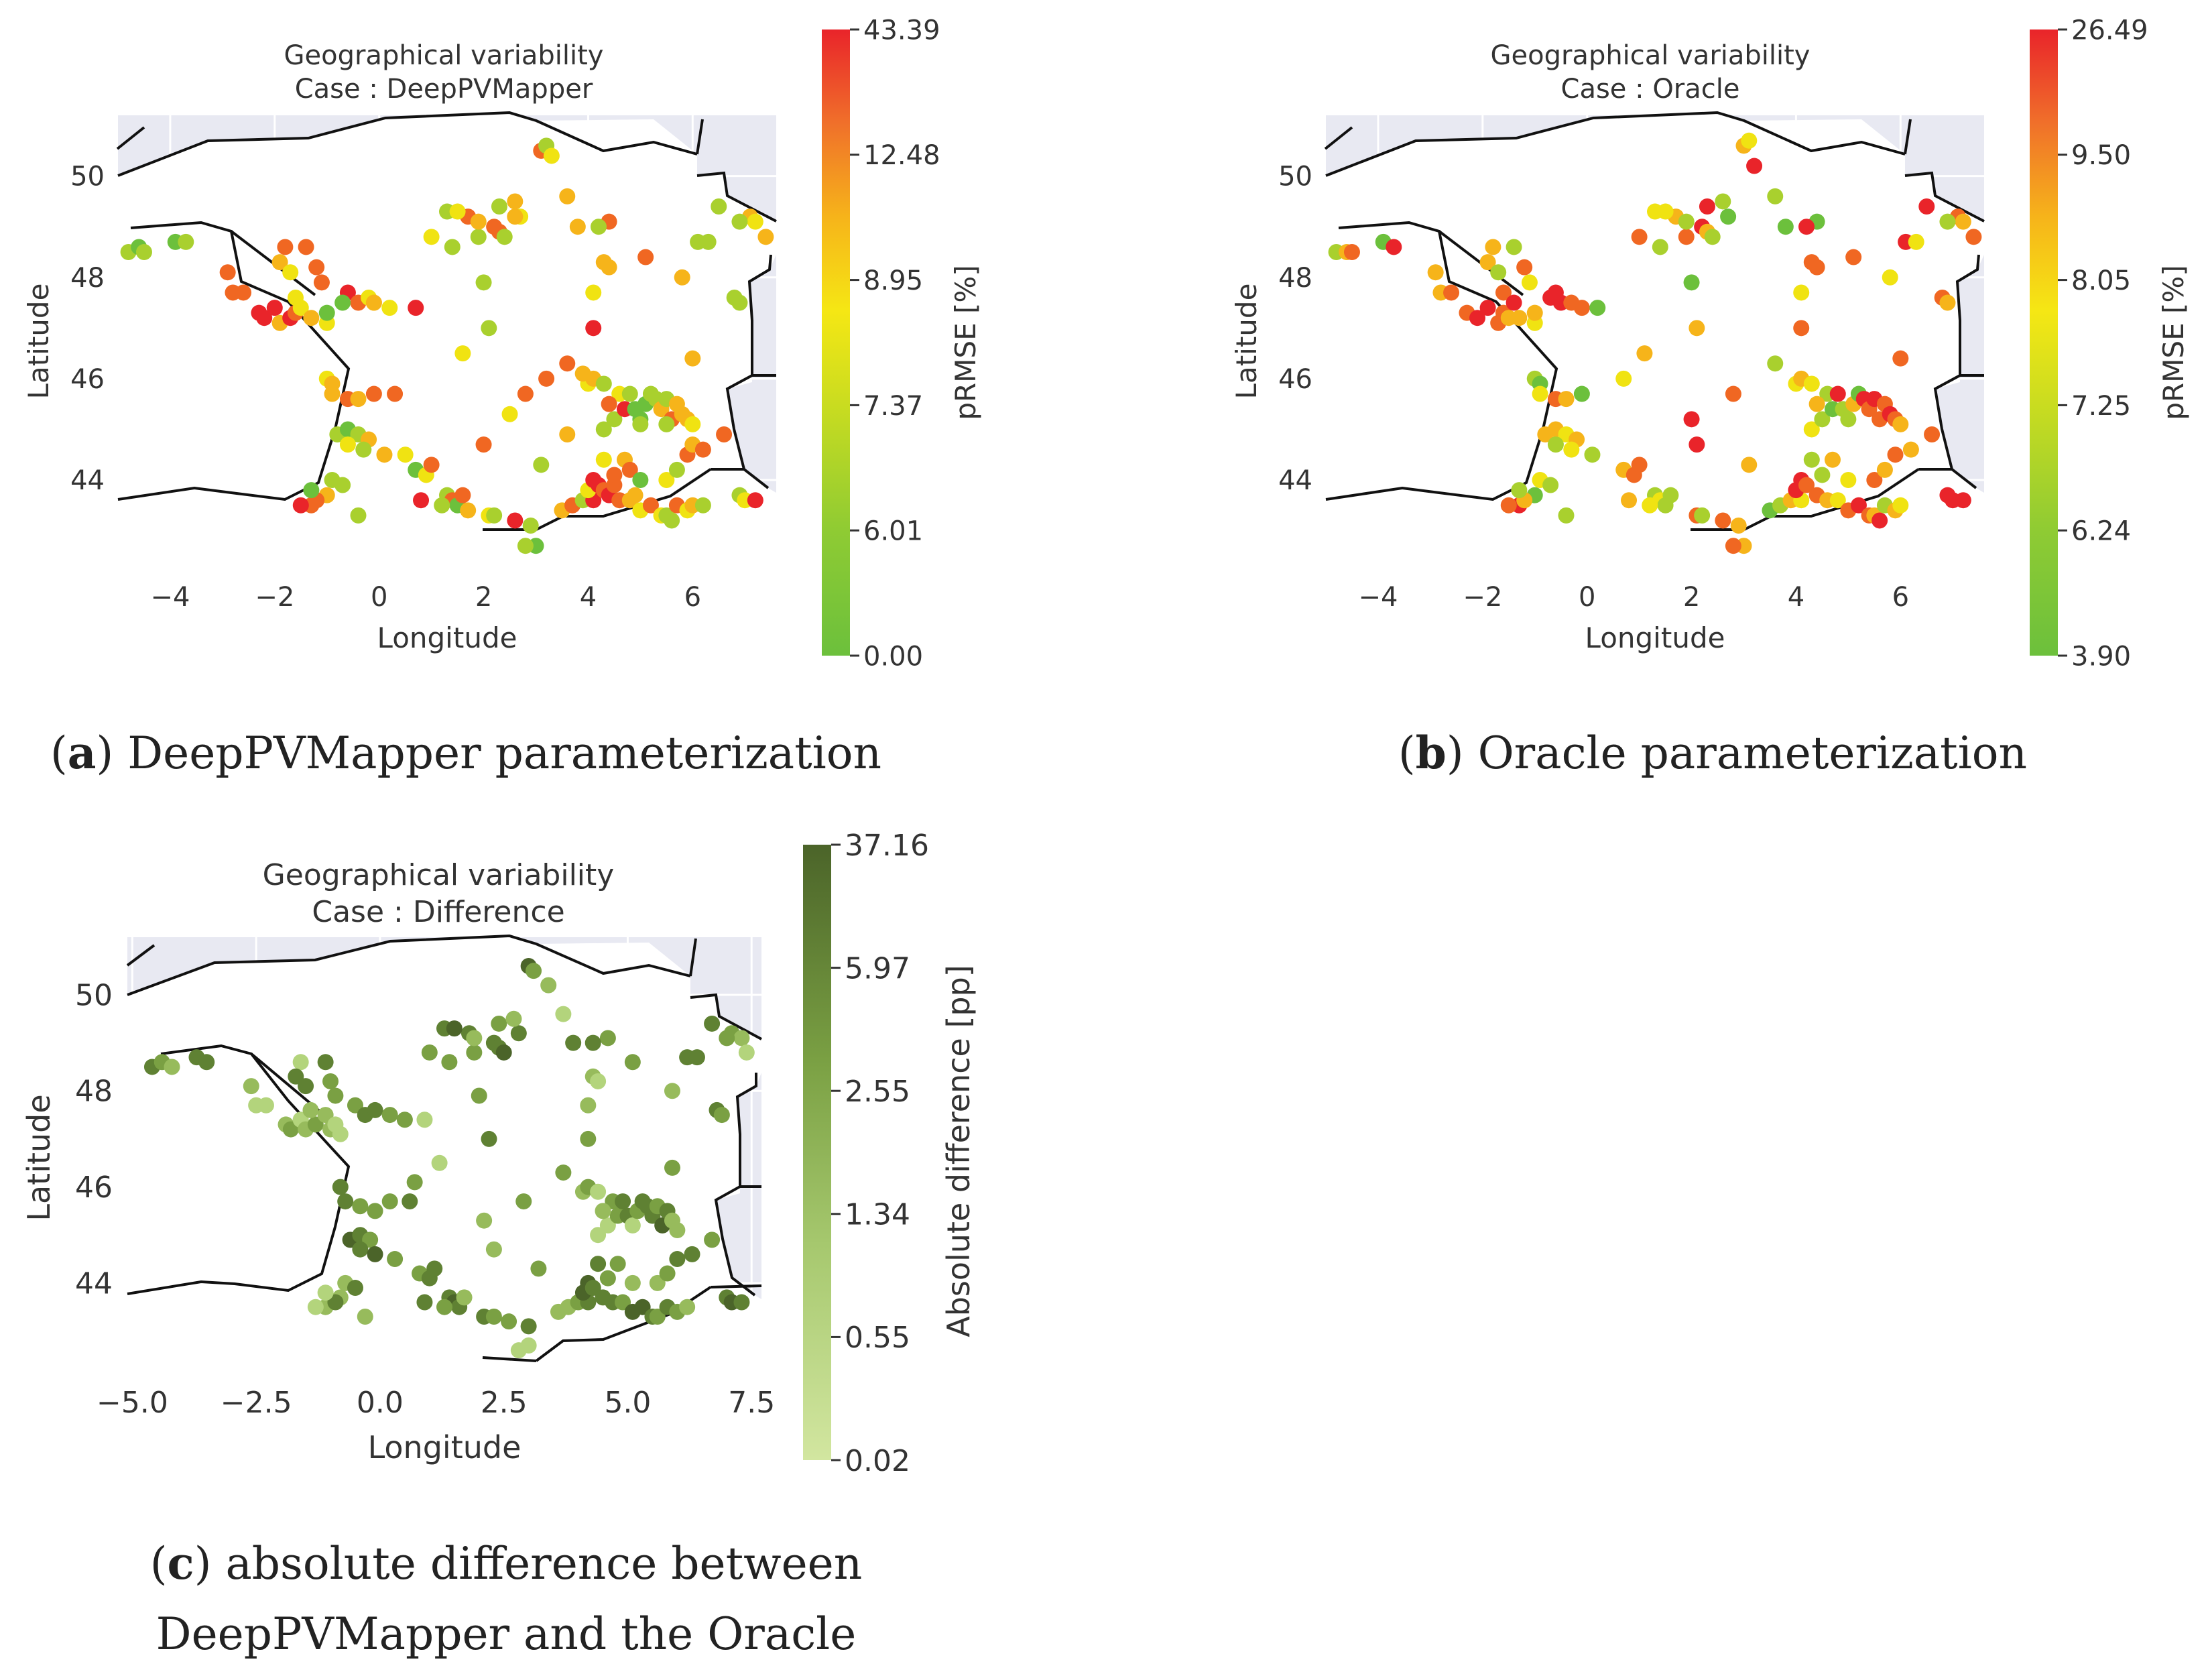 Image resolution: width=2208 pixels, height=1680 pixels. Describe the element at coordinates (836, 342) in the screenshot. I see `panel-a-colorbar` at that location.